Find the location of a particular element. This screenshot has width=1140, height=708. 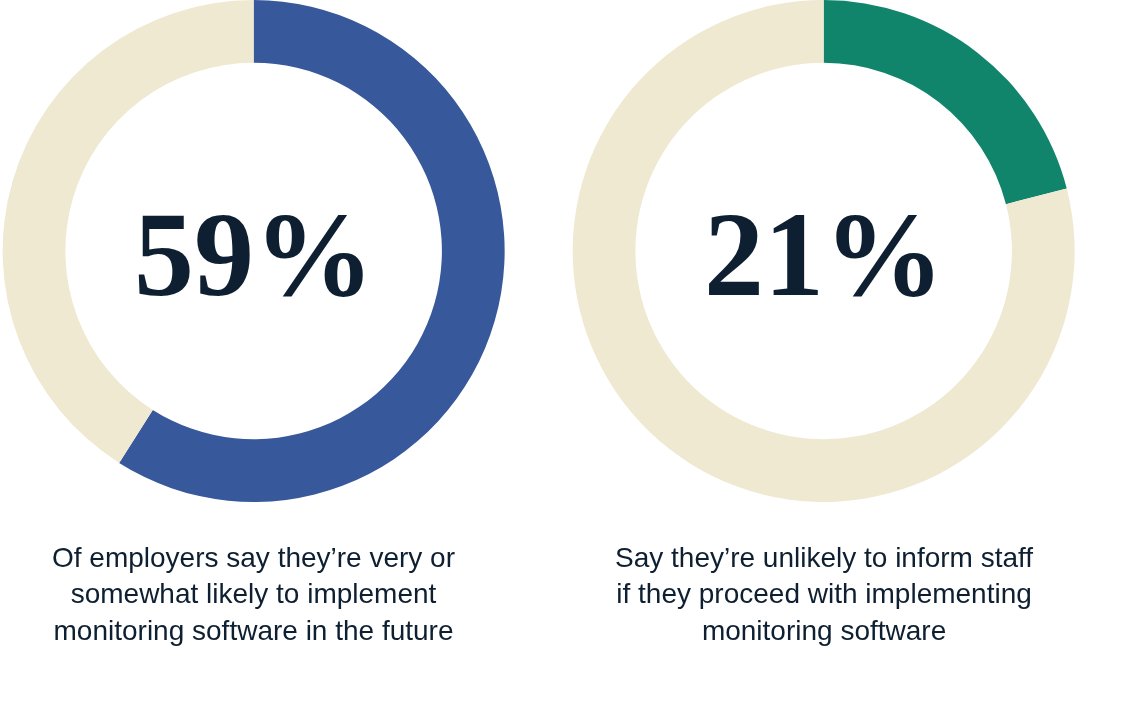

text: Of employers say they’re very or somewhat likely to implement monitoring software in the future is located at coordinates (254, 594).